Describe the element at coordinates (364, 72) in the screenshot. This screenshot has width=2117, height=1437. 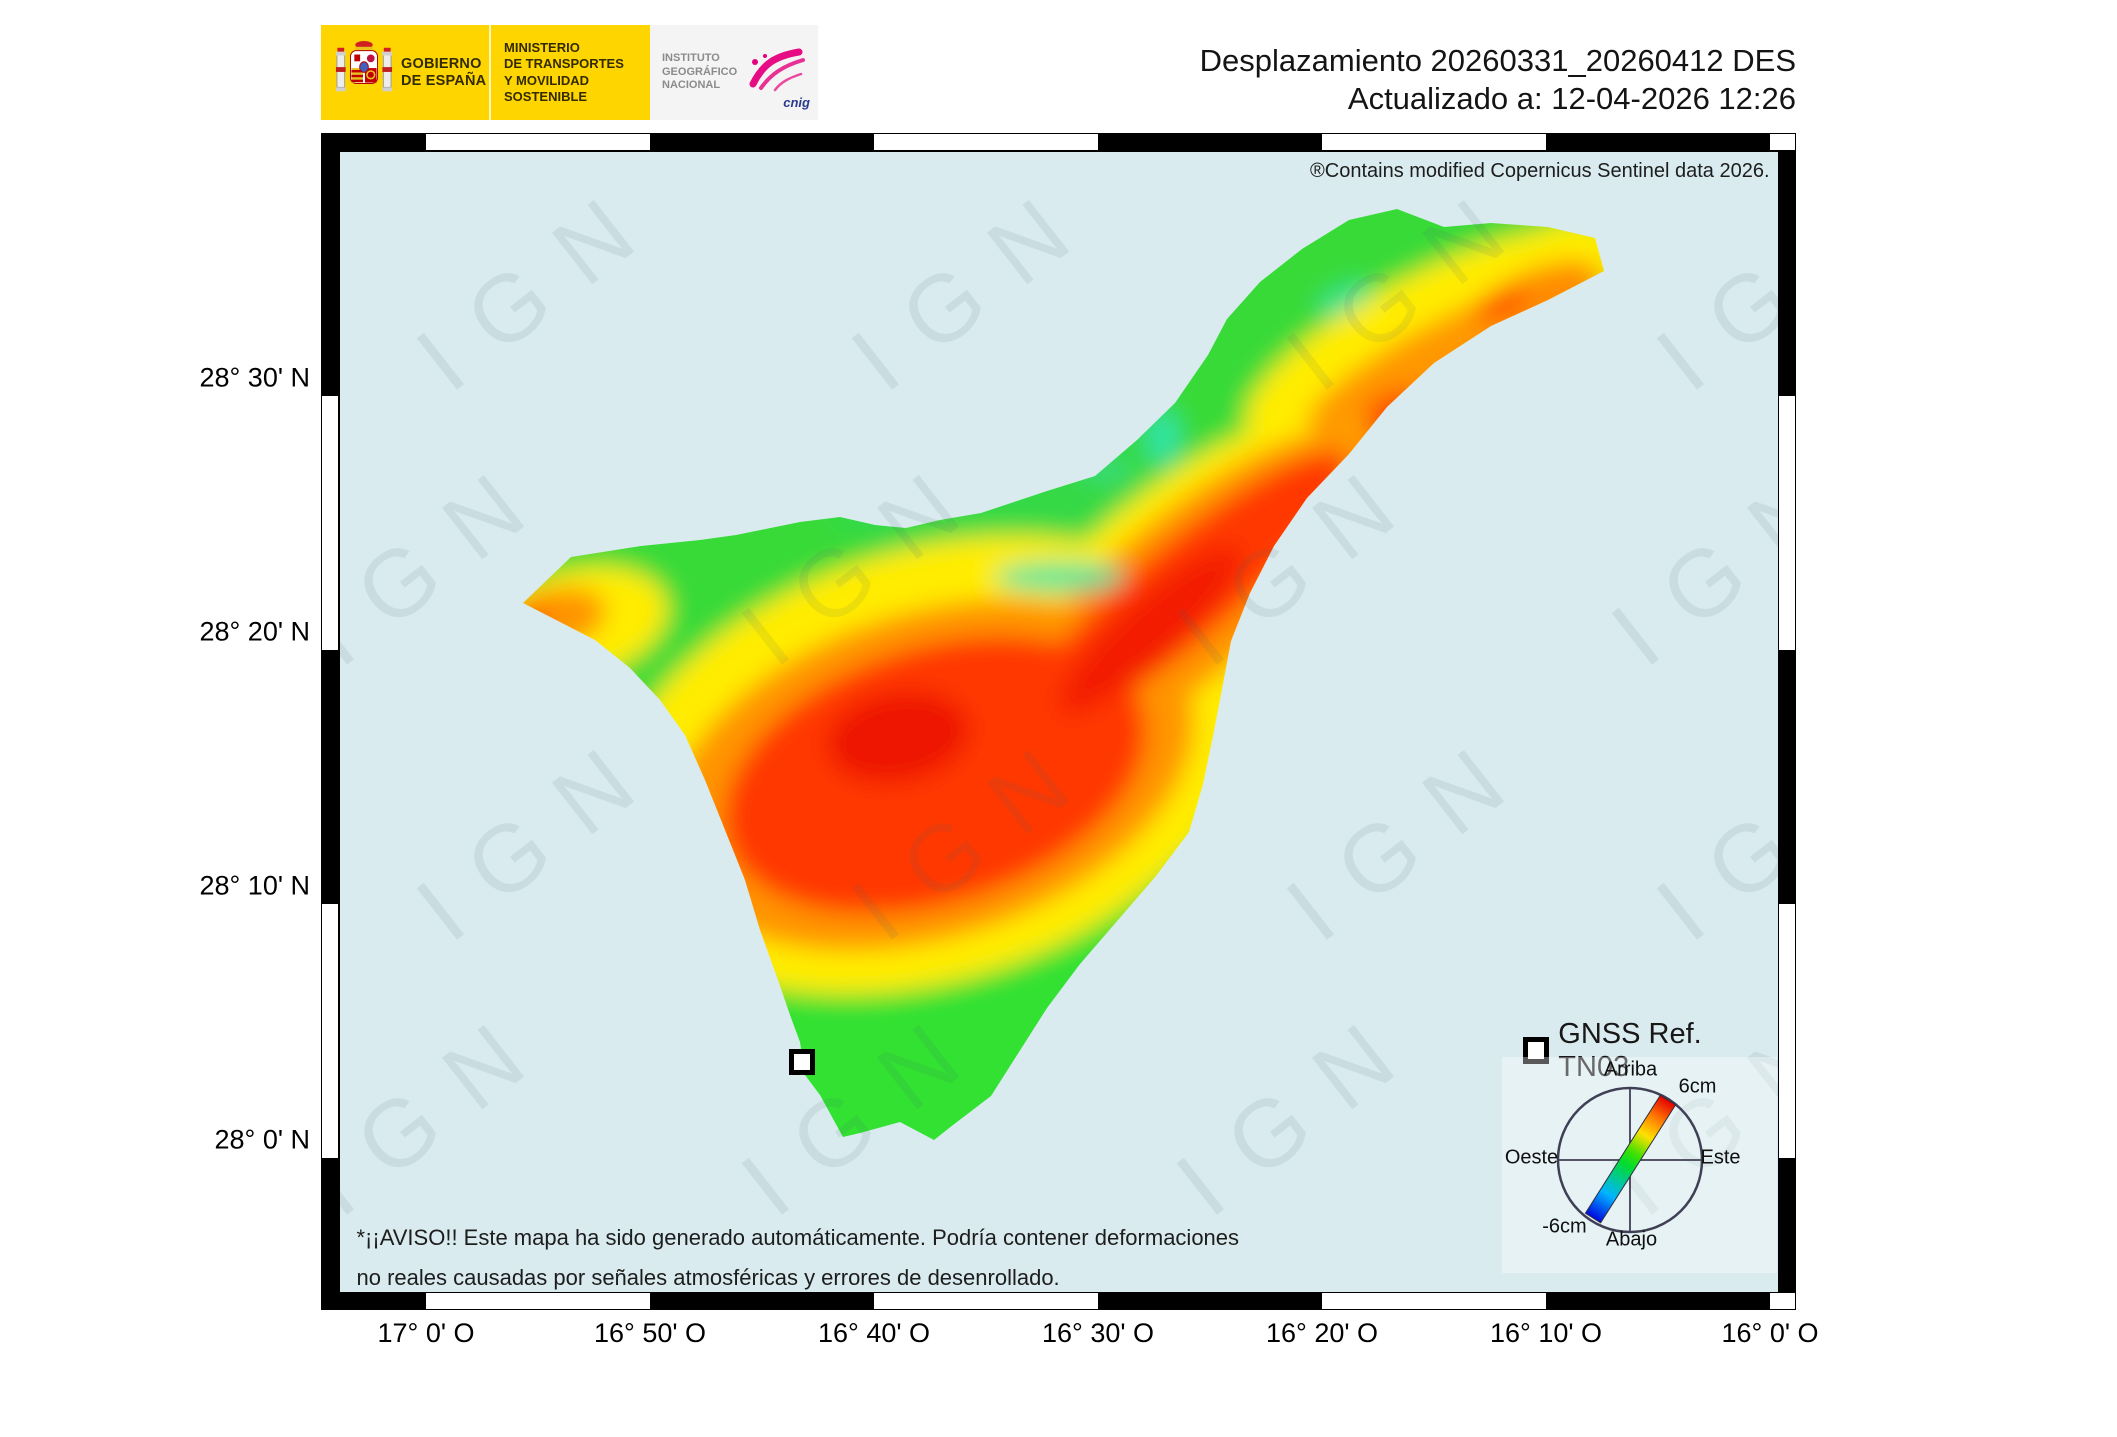
I see `spain-coat-of-arms-icon` at that location.